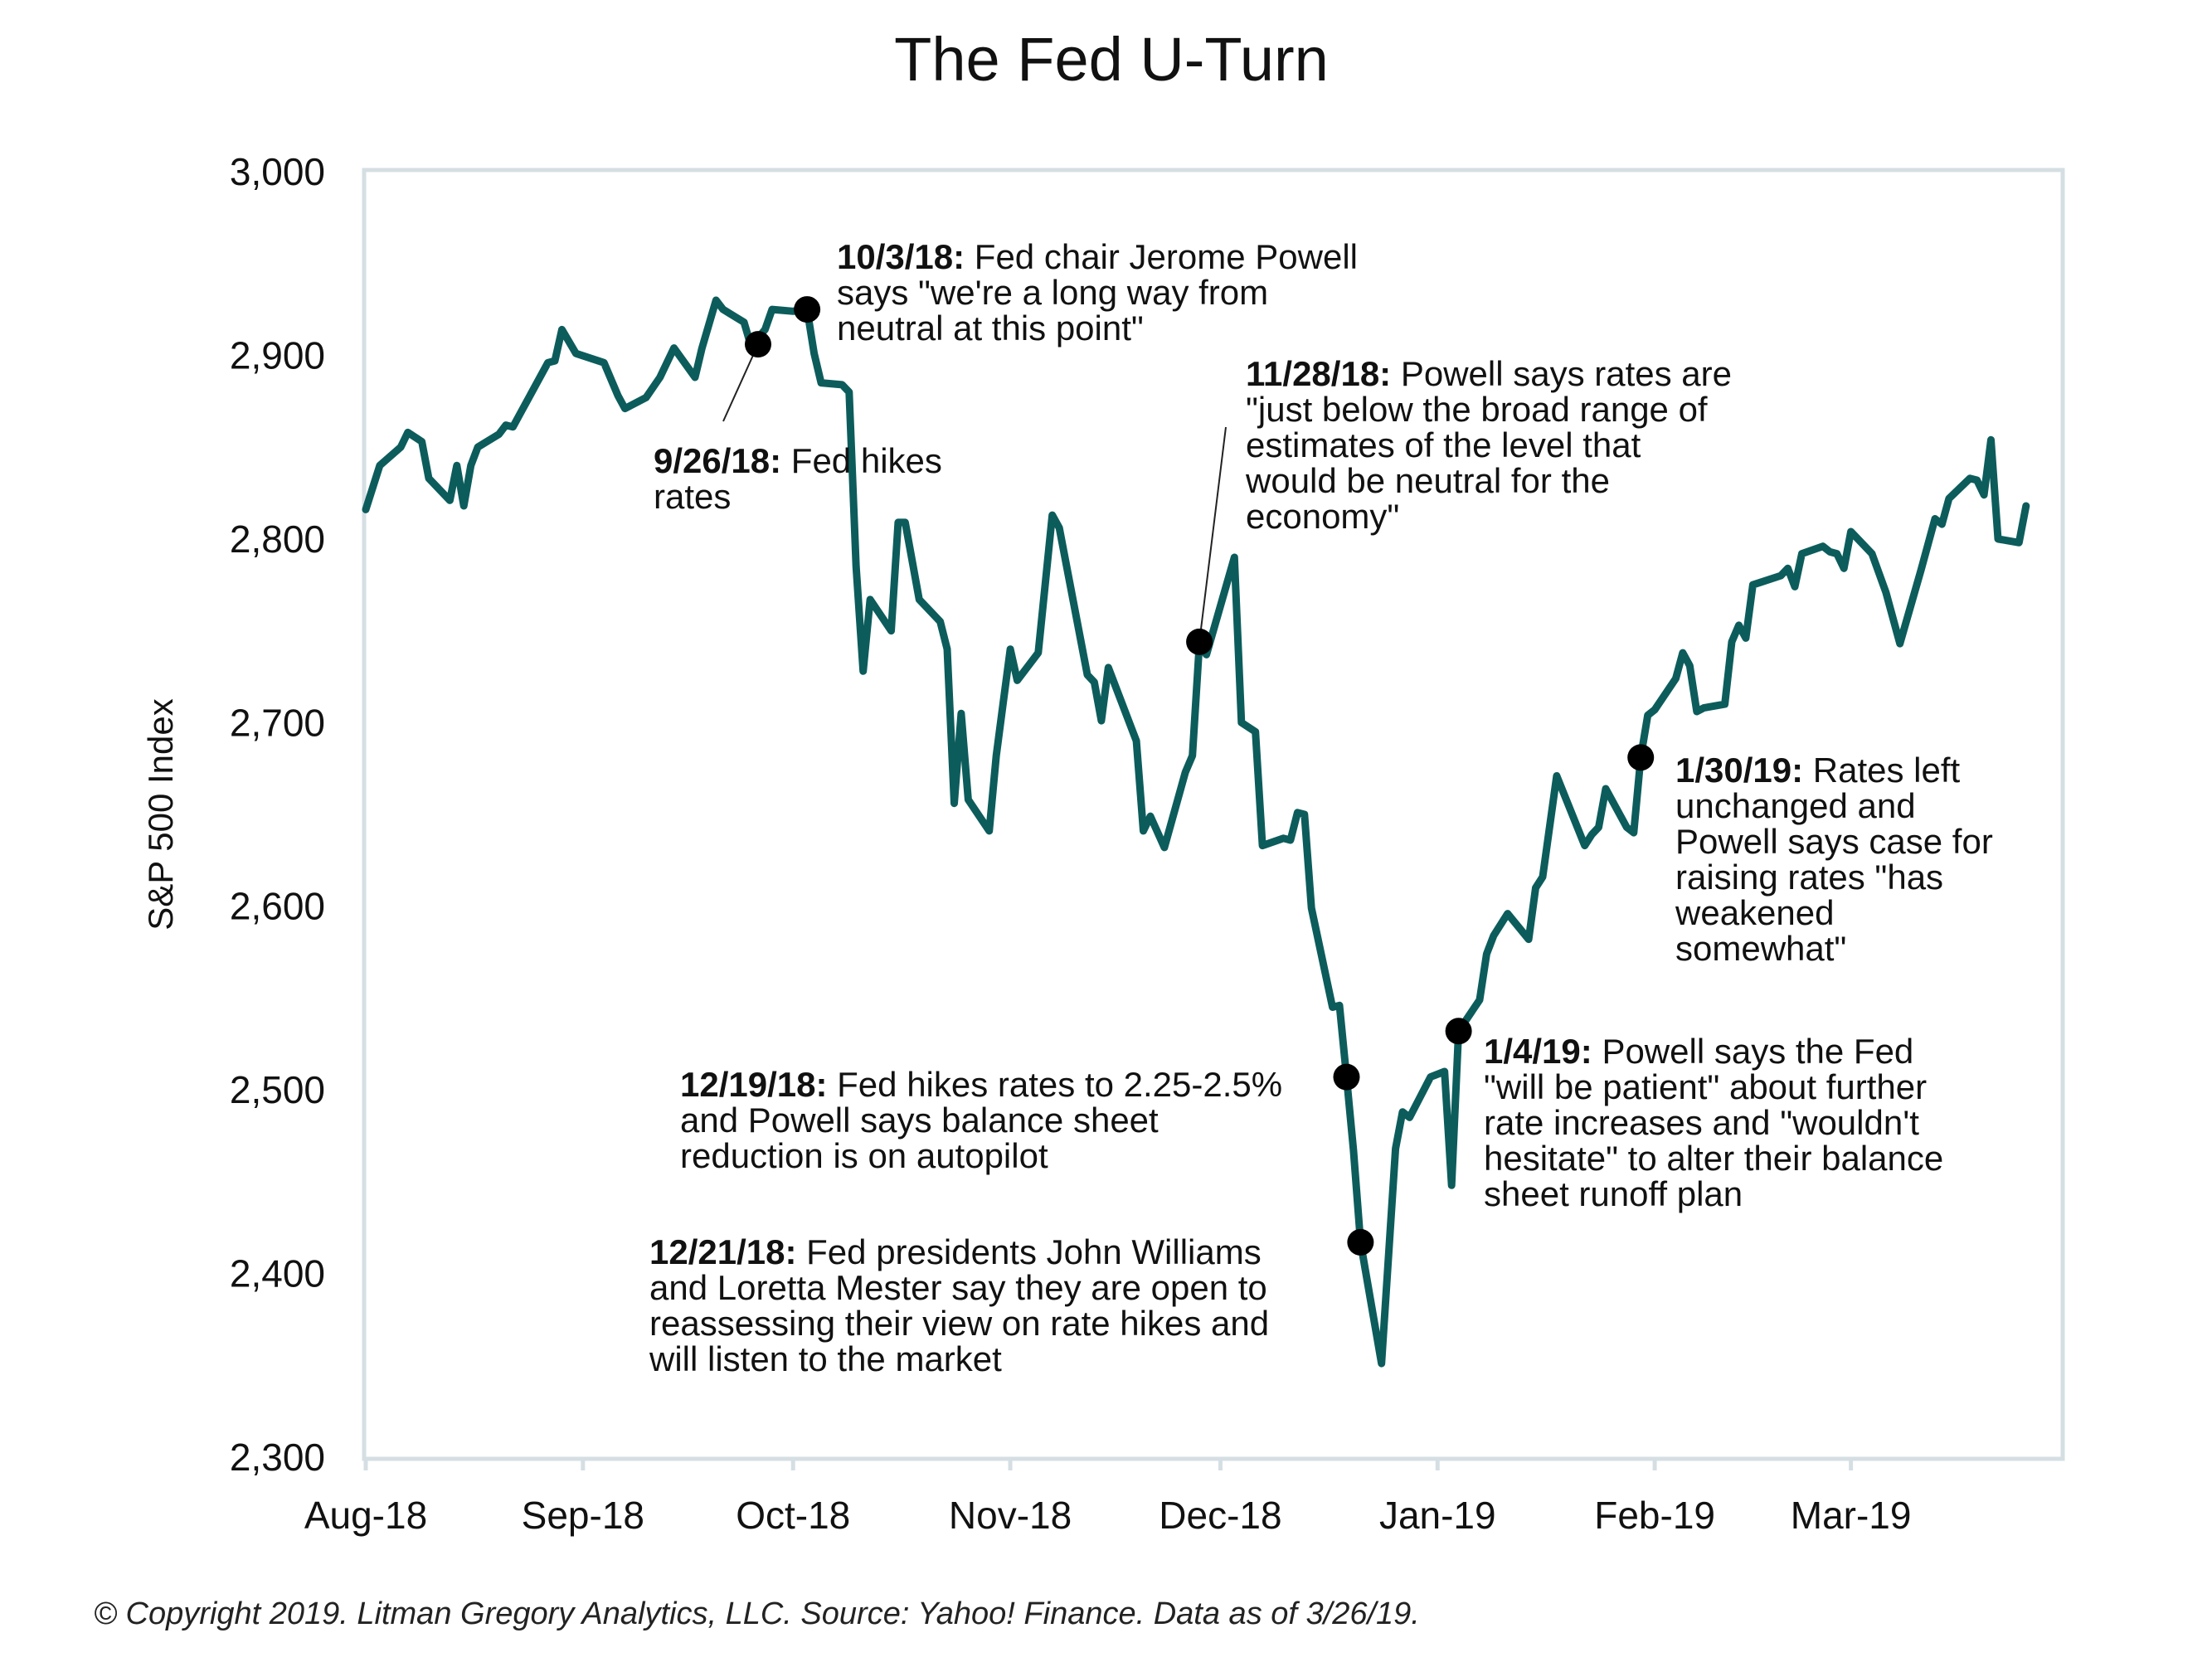 This screenshot has width=2212, height=1662. Describe the element at coordinates (1834, 842) in the screenshot. I see `annotation-line: Powell says case for` at that location.